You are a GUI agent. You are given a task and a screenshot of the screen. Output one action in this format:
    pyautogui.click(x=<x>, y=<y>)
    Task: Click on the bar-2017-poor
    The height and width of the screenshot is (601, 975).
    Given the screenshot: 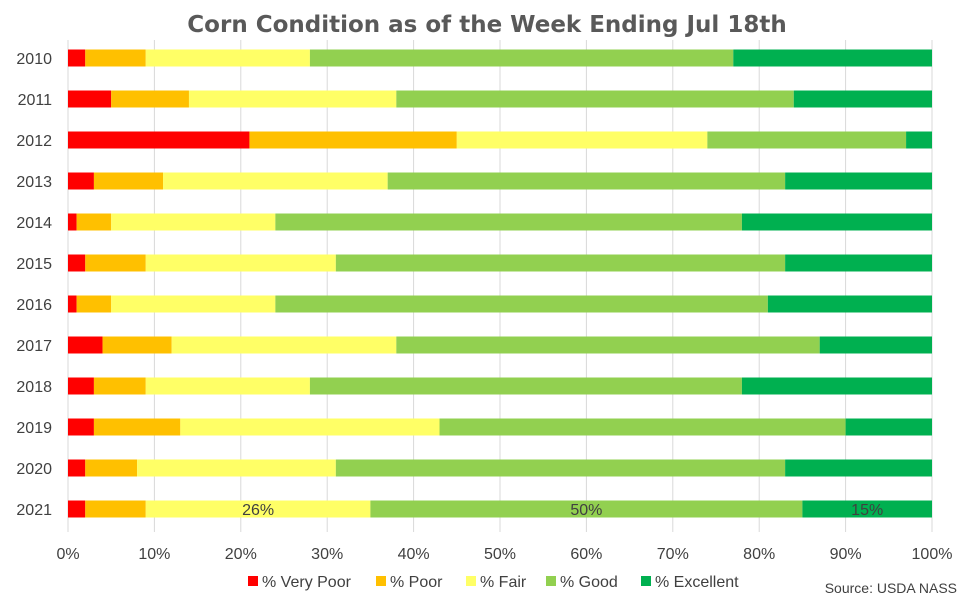 What is the action you would take?
    pyautogui.click(x=137, y=345)
    